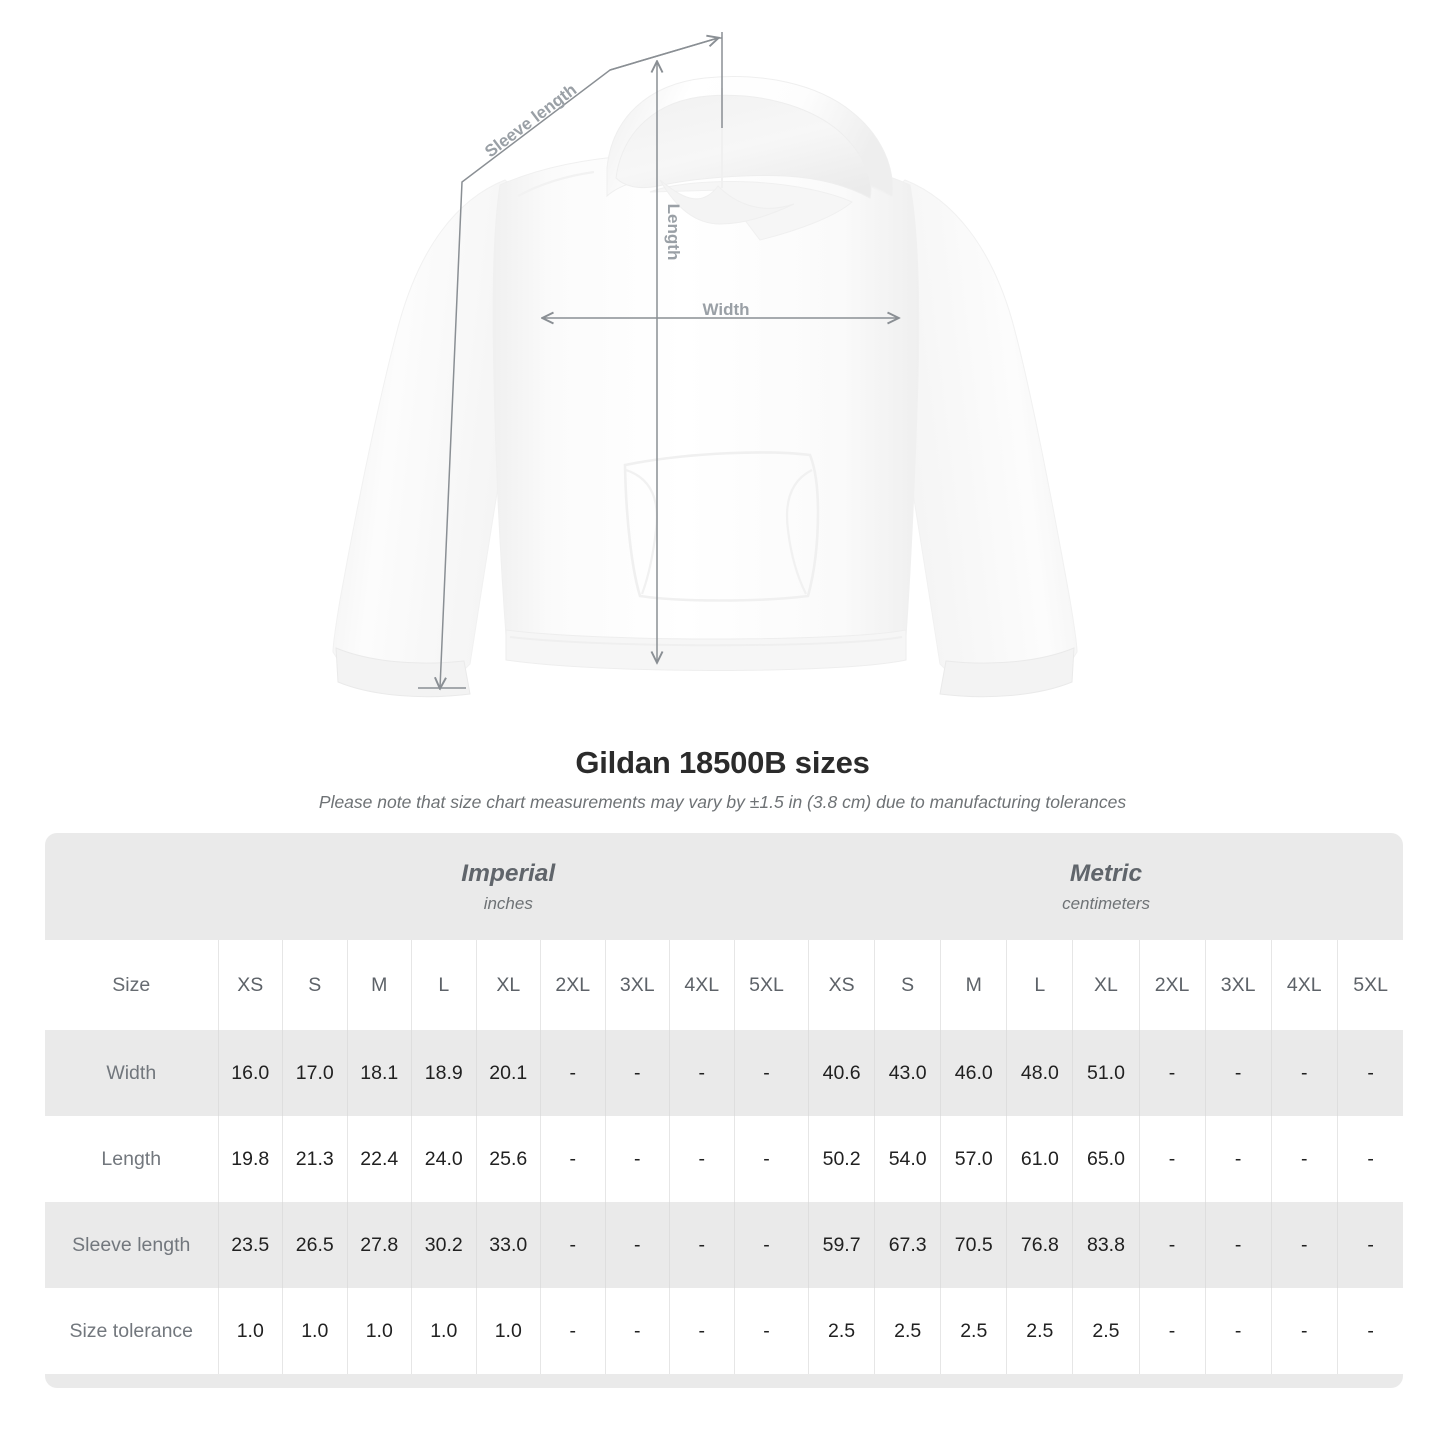 The height and width of the screenshot is (1445, 1445). Describe the element at coordinates (766, 1159) in the screenshot. I see `cell-length-imperial-5xl: -` at that location.